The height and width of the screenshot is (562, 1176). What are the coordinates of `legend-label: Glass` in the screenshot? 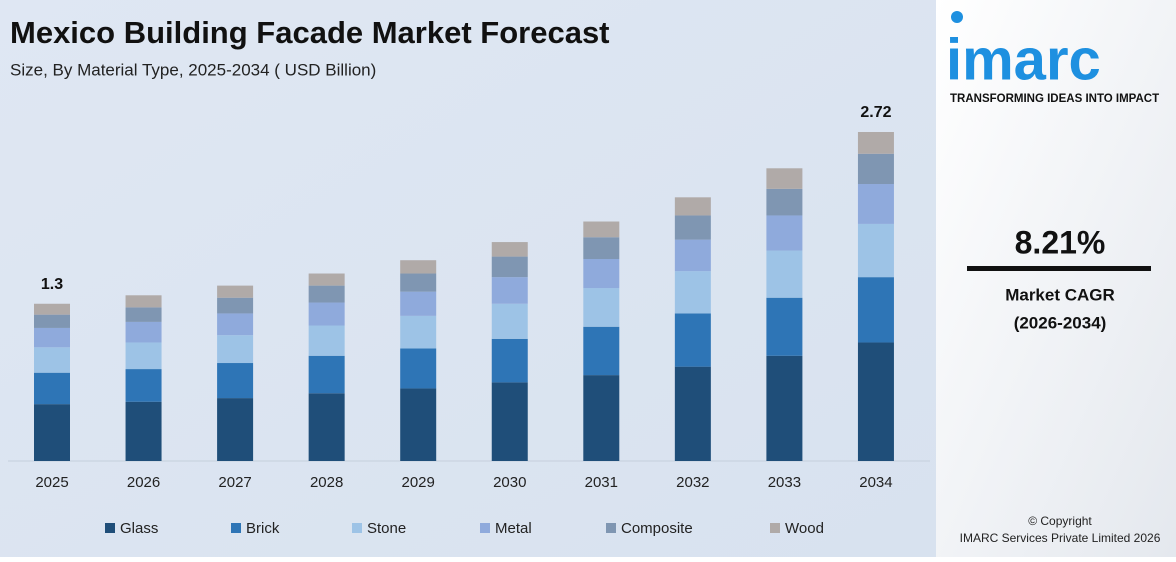 It's located at (139, 528).